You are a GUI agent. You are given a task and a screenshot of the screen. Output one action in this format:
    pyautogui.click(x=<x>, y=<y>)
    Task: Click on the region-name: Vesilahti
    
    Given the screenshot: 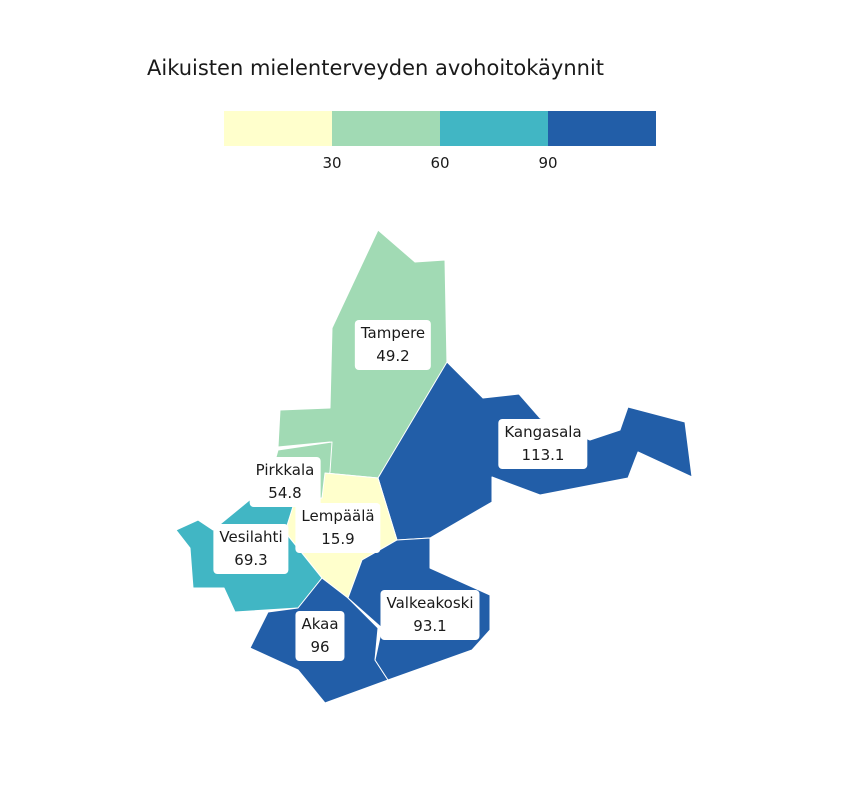 What is the action you would take?
    pyautogui.click(x=251, y=537)
    